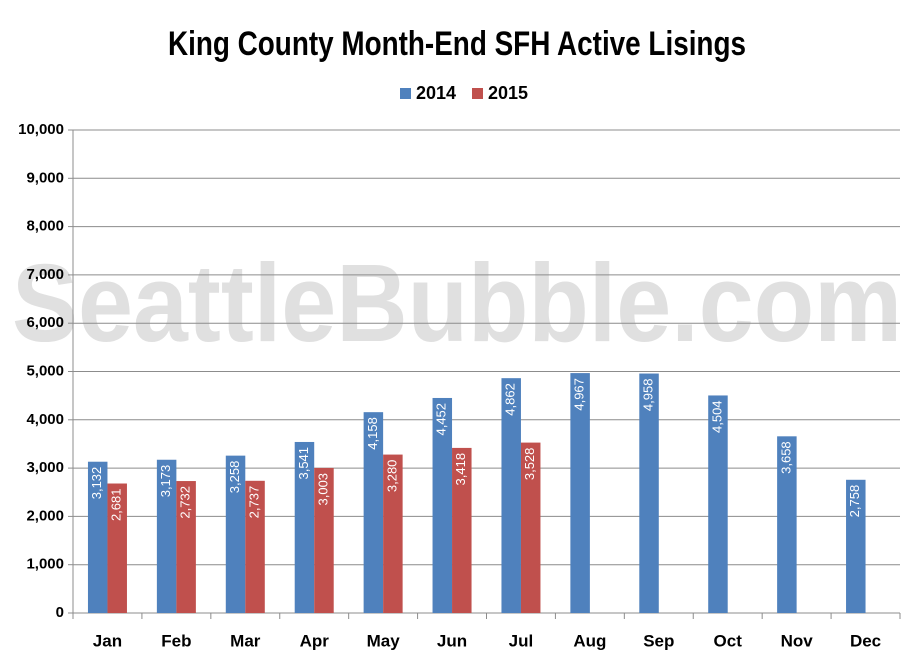  Describe the element at coordinates (45, 226) in the screenshot. I see `y-tick-label: 8,000` at that location.